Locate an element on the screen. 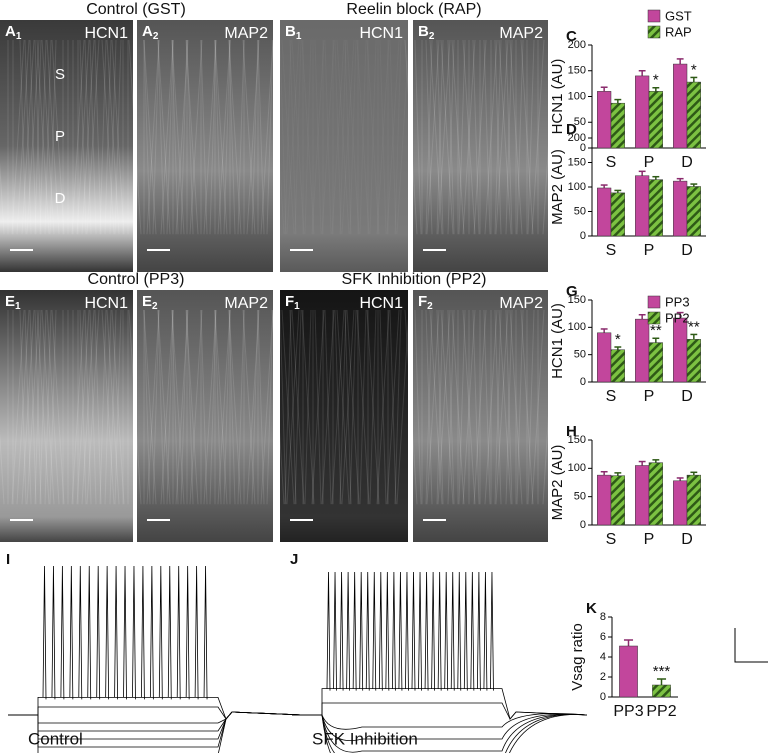 Image resolution: width=776 pixels, height=753 pixels. panel-letter: K is located at coordinates (591, 608).